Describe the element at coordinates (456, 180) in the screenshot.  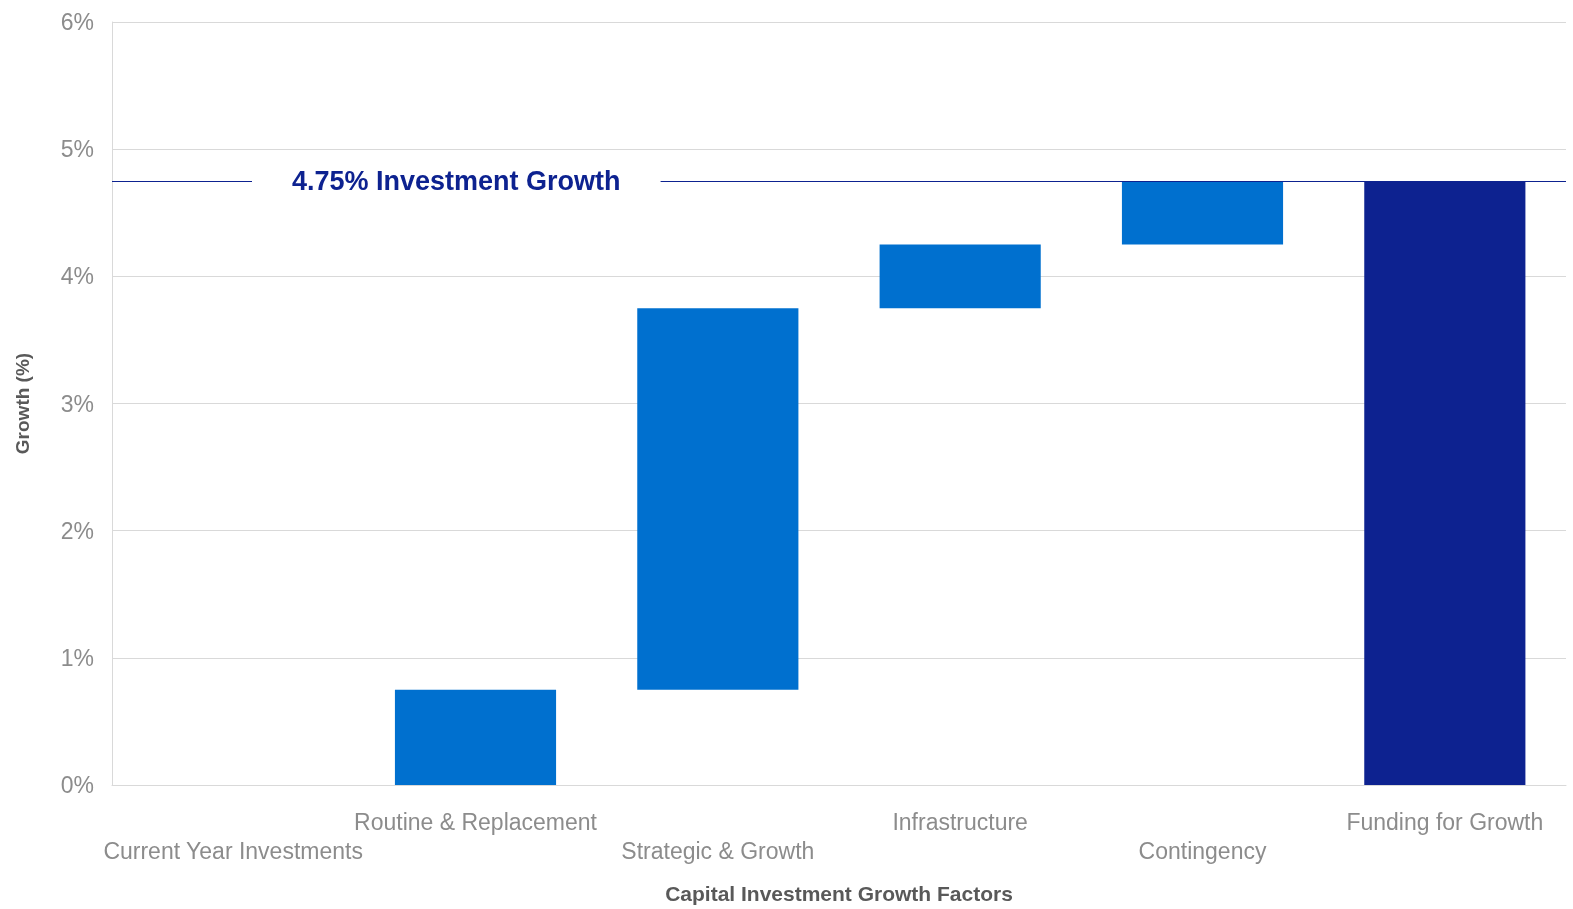
I see `ref-line-label: 4.75% Investment Growth` at that location.